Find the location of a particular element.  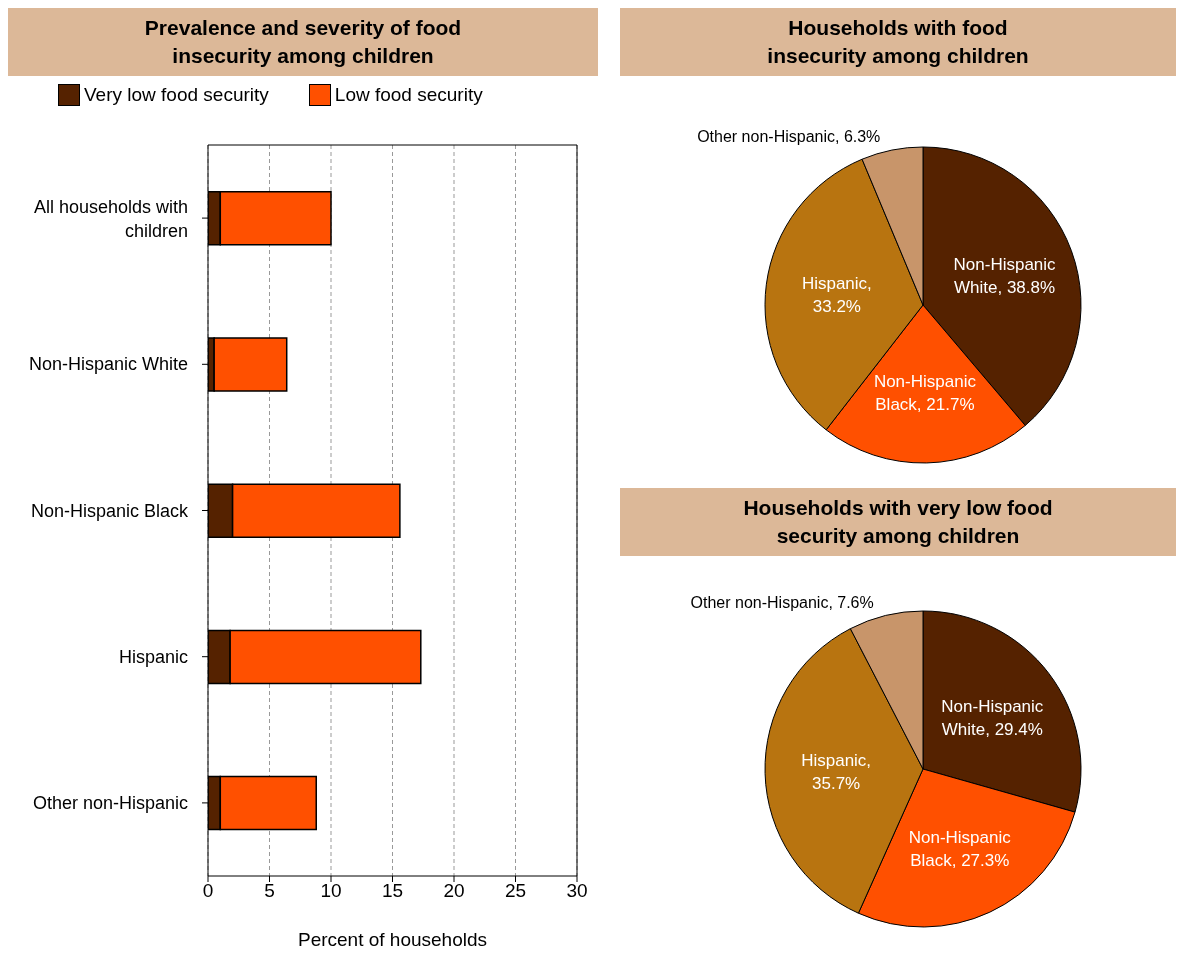

chart-title: Households with food insecurity among children is located at coordinates (898, 42).